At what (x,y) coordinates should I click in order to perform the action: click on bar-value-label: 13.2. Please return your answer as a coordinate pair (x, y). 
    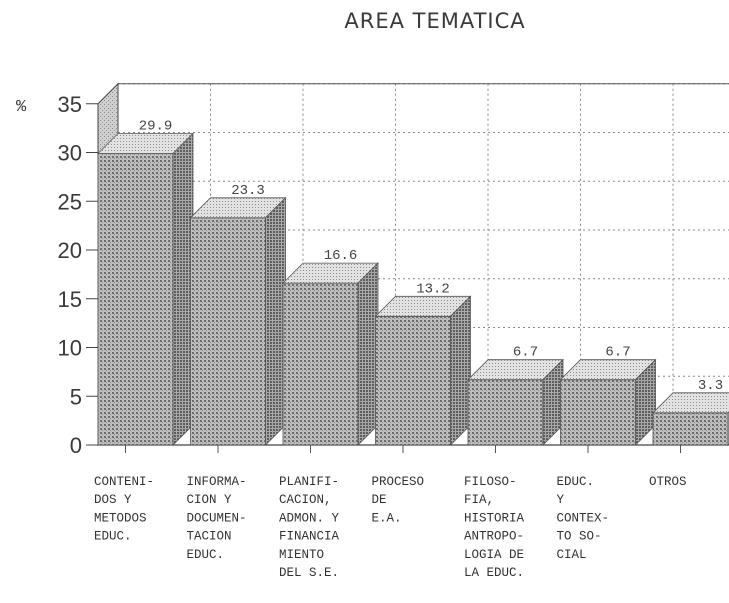
    Looking at the image, I should click on (433, 289).